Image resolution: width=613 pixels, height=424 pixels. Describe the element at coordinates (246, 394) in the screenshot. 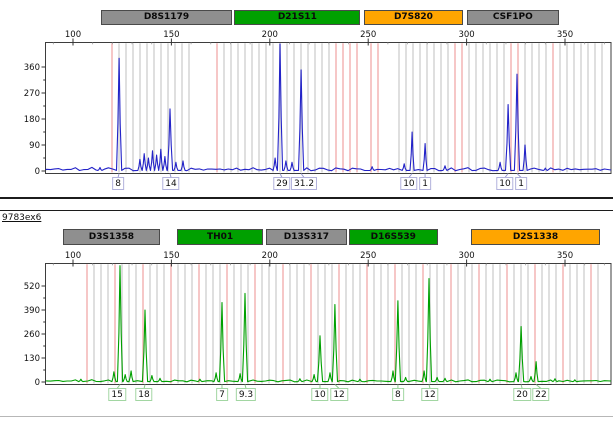

I see `allele-call-9.3: 9.3` at that location.